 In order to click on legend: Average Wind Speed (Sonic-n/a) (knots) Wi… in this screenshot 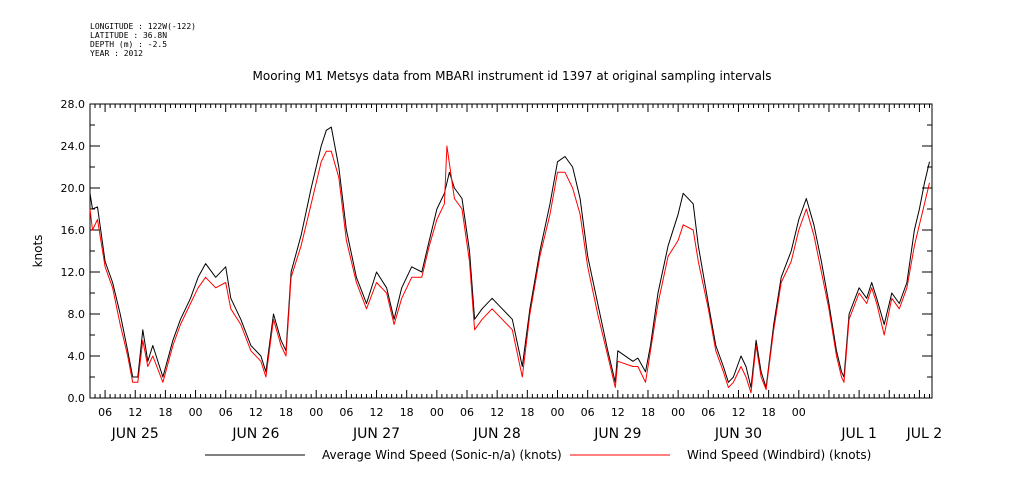, I will do `click(538, 455)`.